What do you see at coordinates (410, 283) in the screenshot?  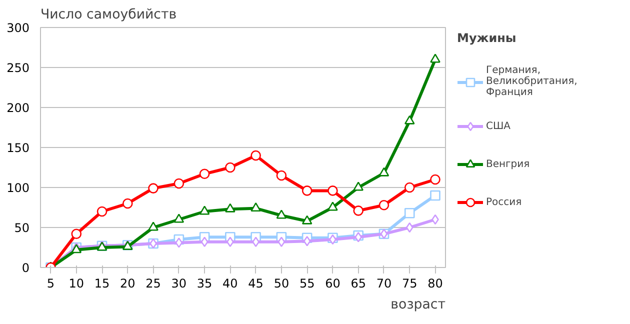 I see `x-tick-label: 75` at bounding box center [410, 283].